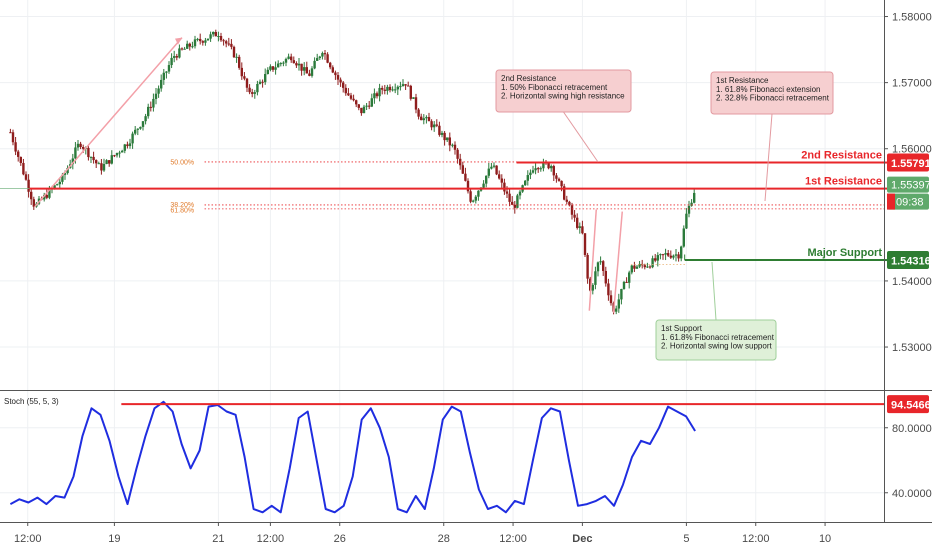 This screenshot has height=550, width=932. I want to click on trend-arrow, so click(108, 122).